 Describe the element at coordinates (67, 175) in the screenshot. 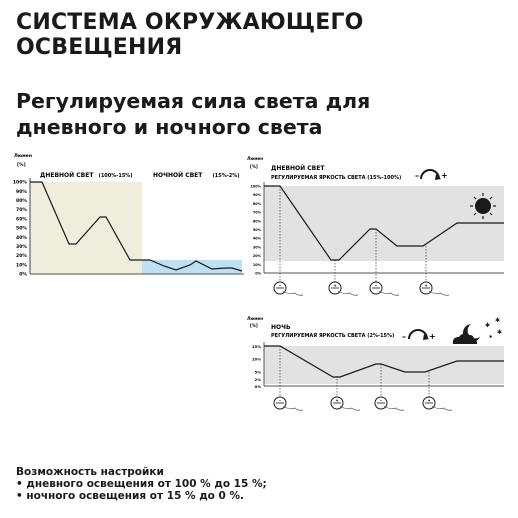

I see `day-light-title: ДНЕВНОЙ СВЕТ` at that location.